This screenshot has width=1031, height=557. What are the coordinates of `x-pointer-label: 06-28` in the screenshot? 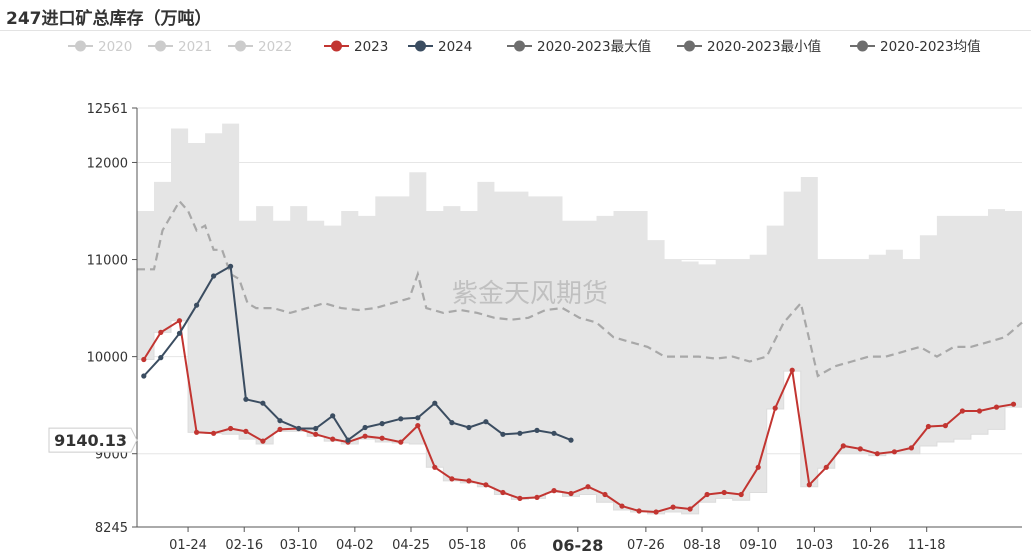 It's located at (577, 545).